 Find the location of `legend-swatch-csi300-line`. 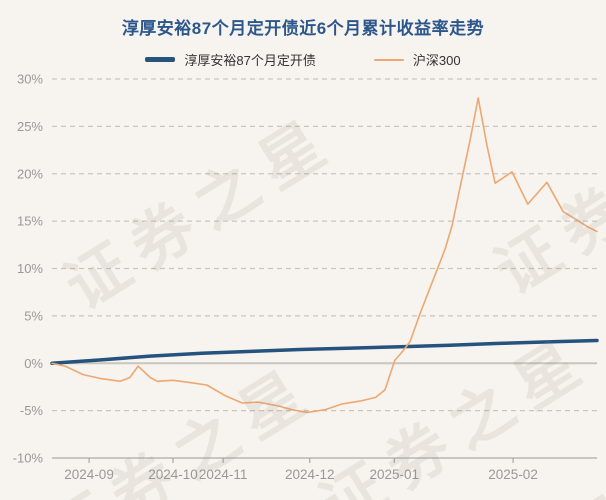

legend-swatch-csi300-line is located at coordinates (388, 59).